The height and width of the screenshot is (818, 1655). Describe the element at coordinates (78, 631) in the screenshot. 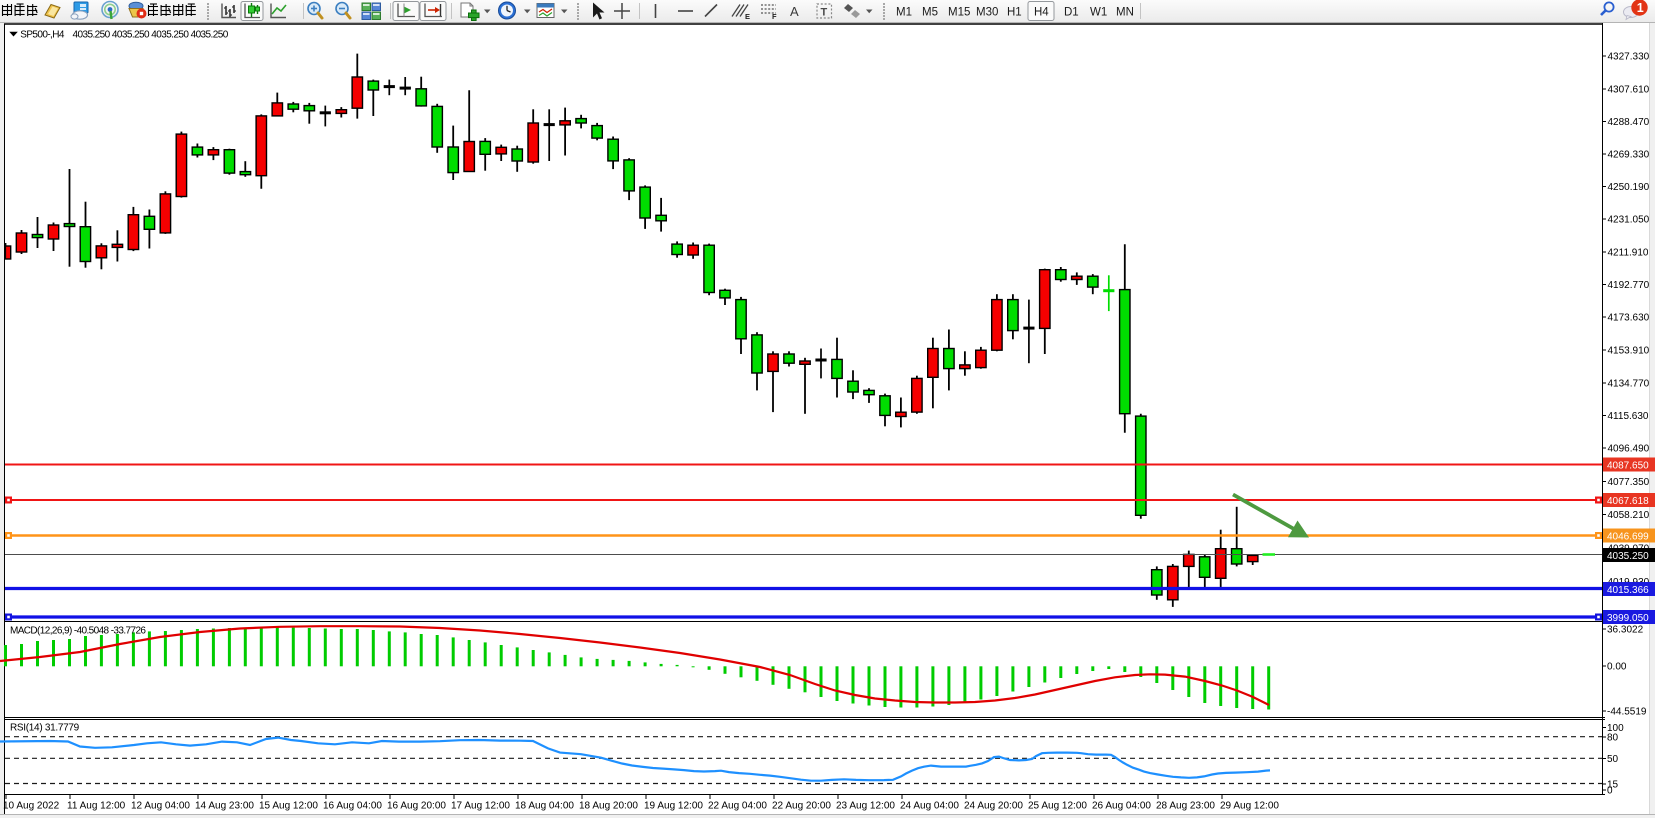

I see `svg-text:MACD(12,26,9) -40.5048 -33.772: MACD(12,26,9) -40.5048 -33.7726` at that location.